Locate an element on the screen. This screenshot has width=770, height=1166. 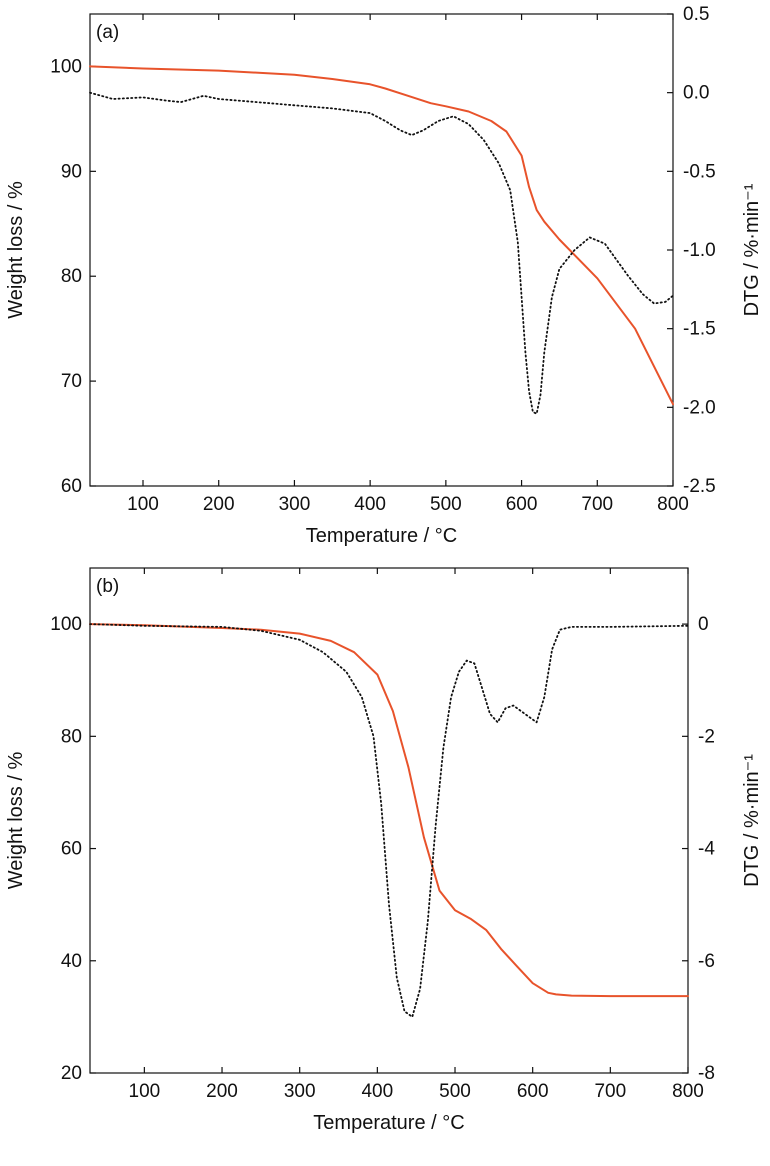
y-right-tick-label: -2.0 is located at coordinates (699, 407).